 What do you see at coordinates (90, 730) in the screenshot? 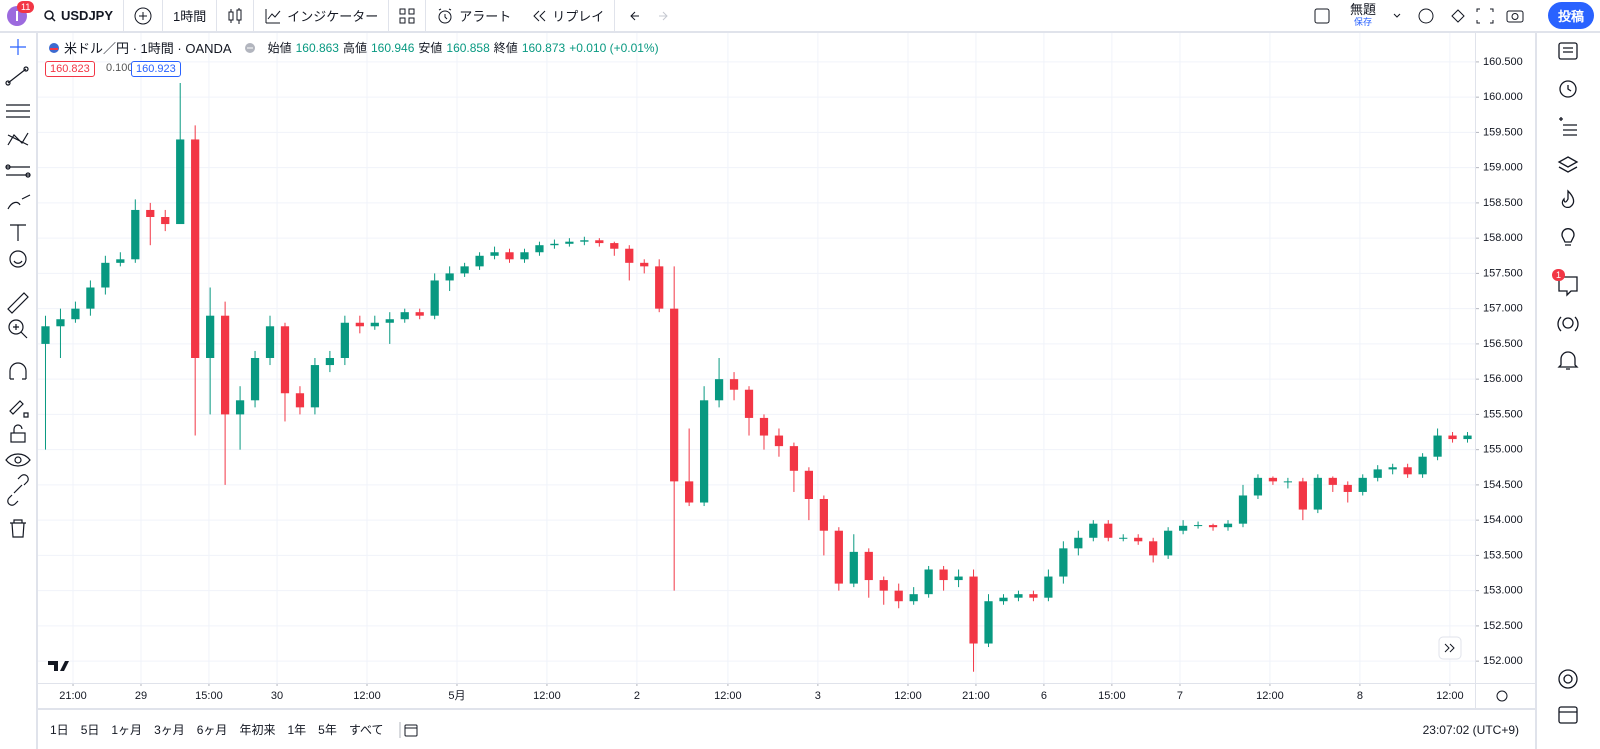
I see `range-button: 5日` at bounding box center [90, 730].